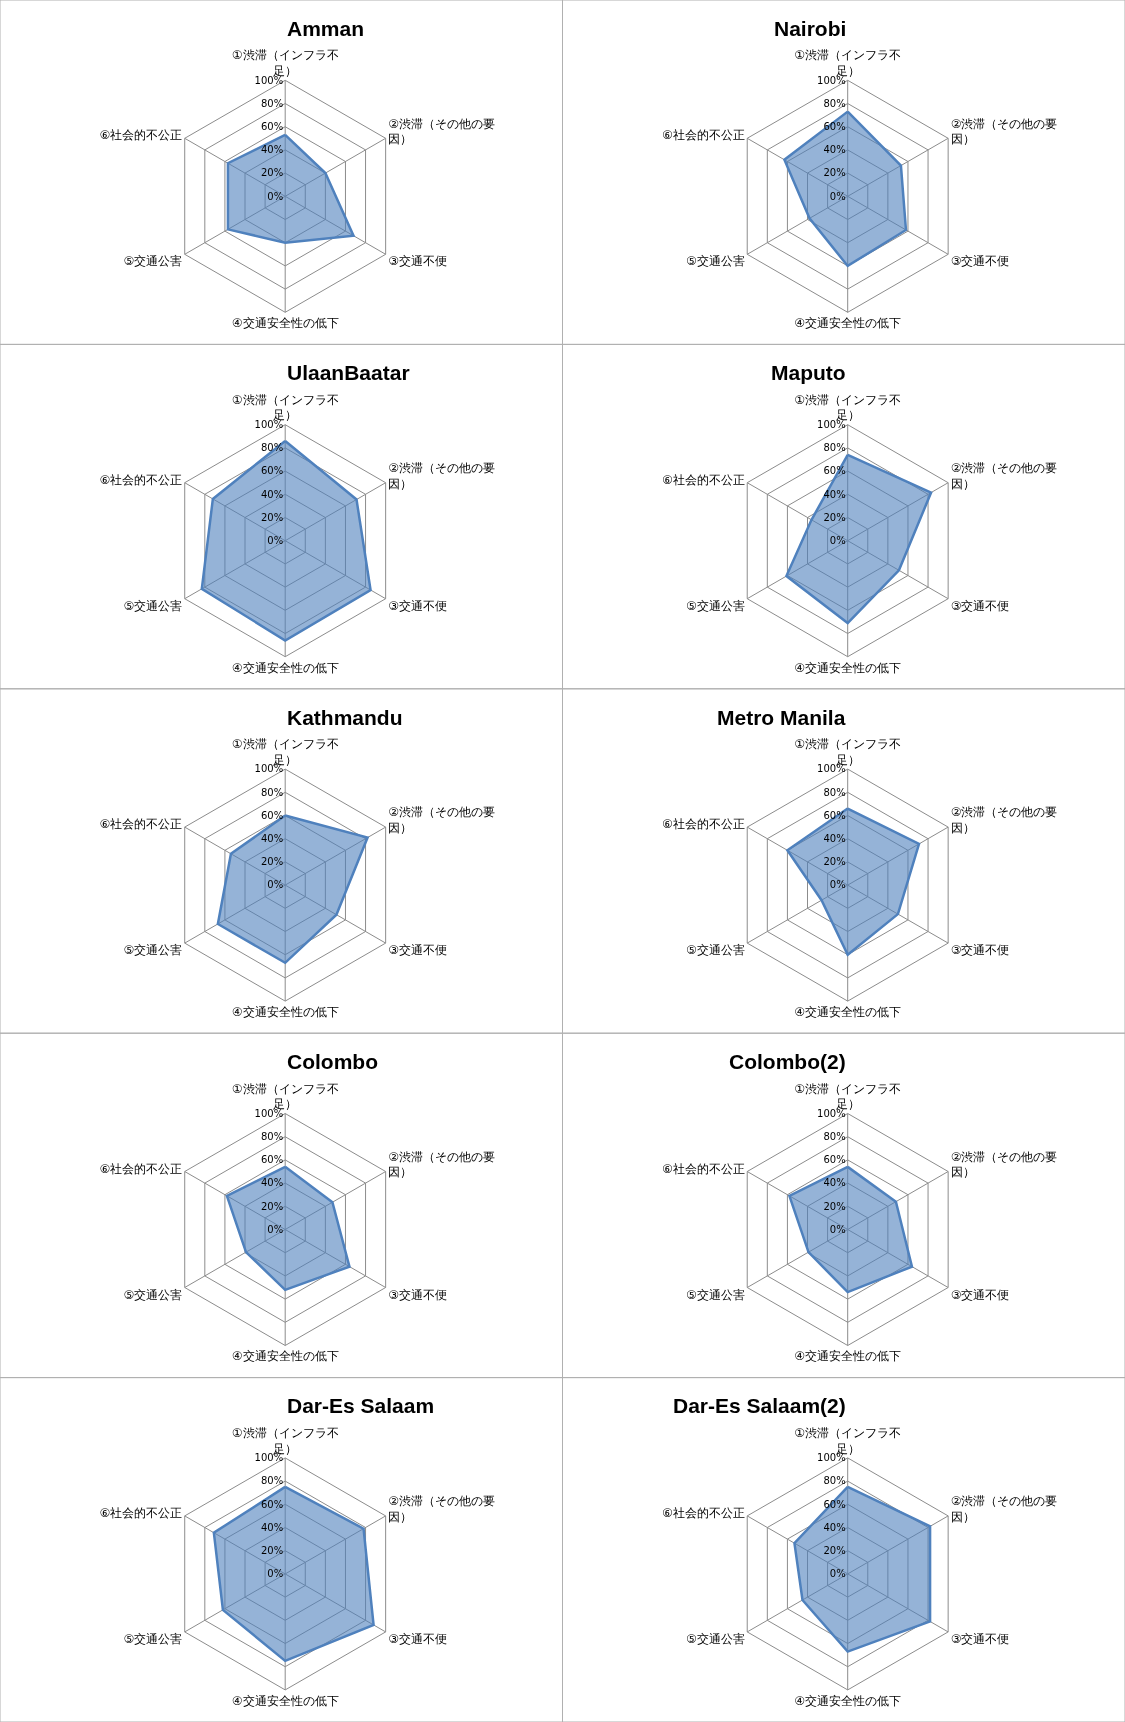 The width and height of the screenshot is (1125, 1722). I want to click on chart-title: Amman, so click(326, 28).